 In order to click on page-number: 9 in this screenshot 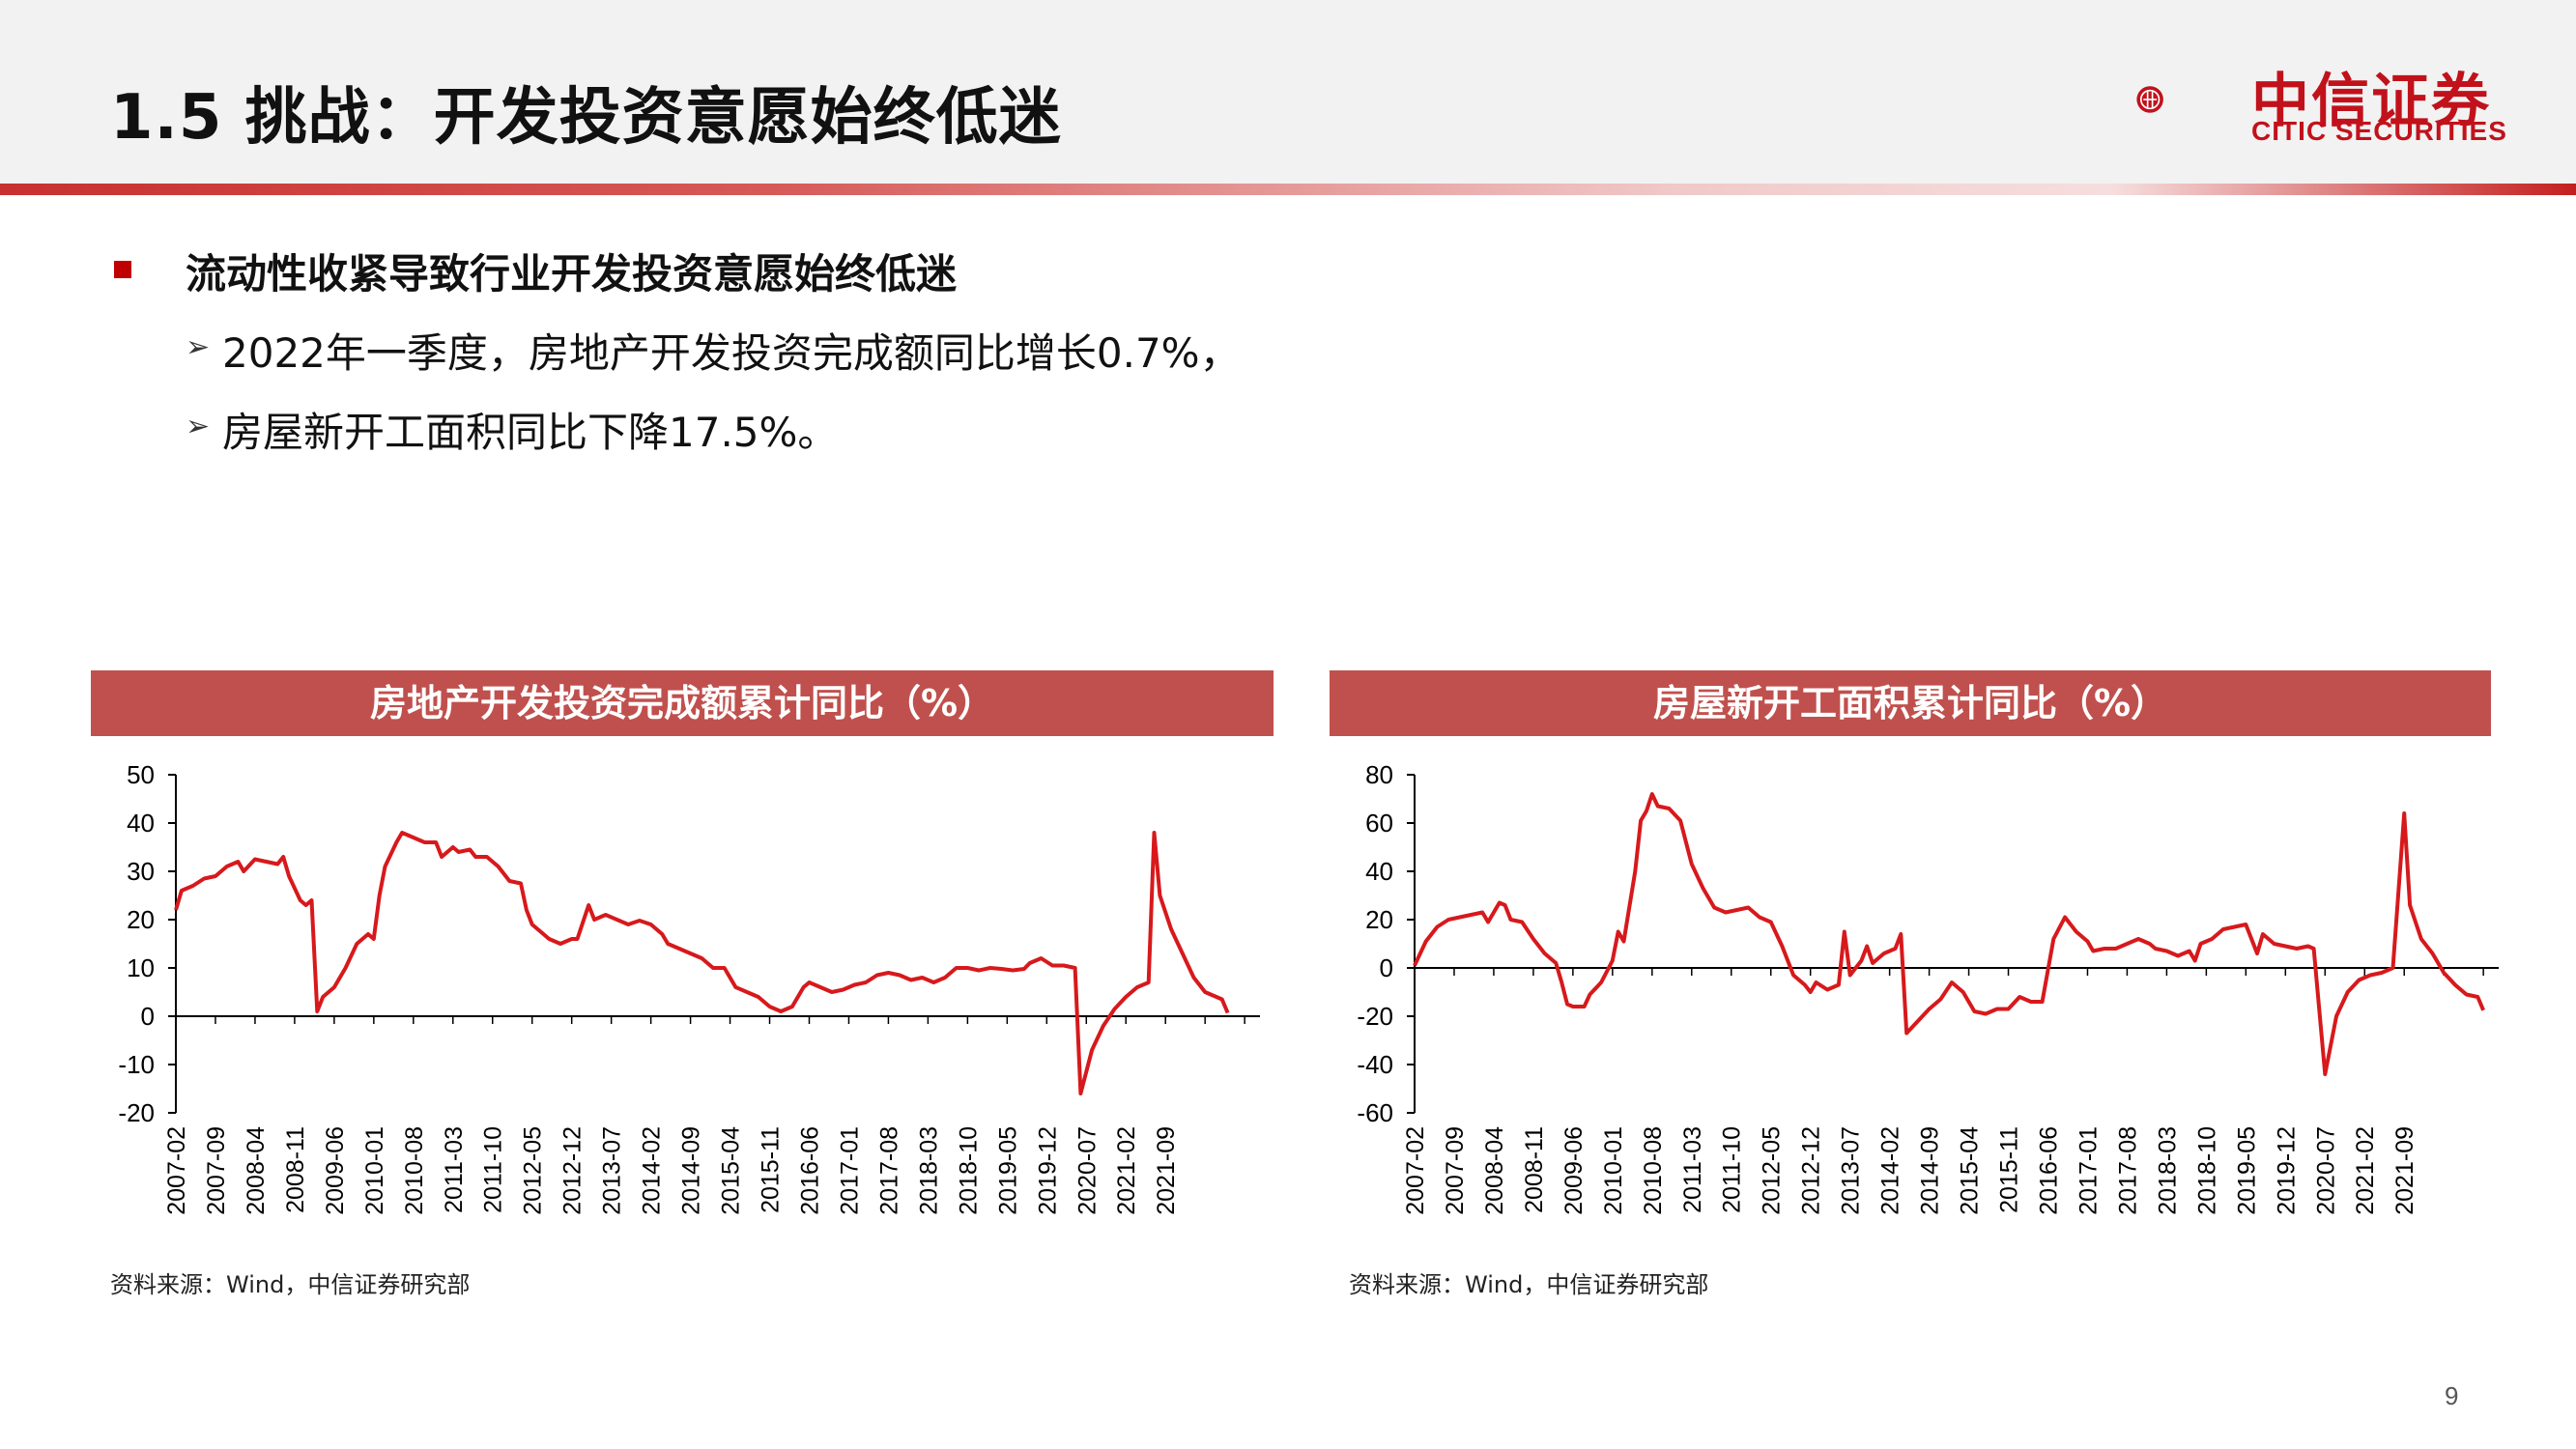, I will do `click(2452, 1395)`.